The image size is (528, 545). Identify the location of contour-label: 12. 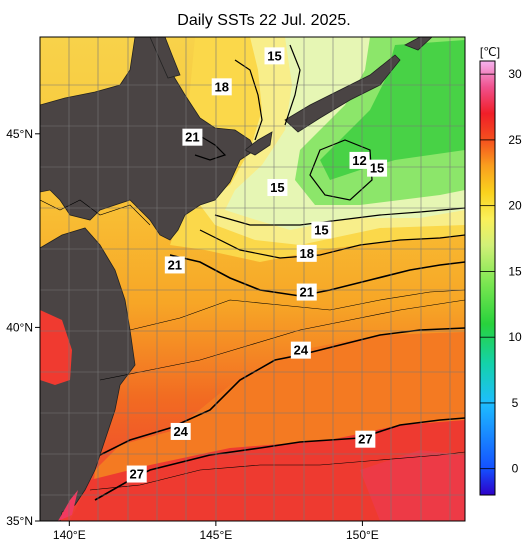
(359, 160).